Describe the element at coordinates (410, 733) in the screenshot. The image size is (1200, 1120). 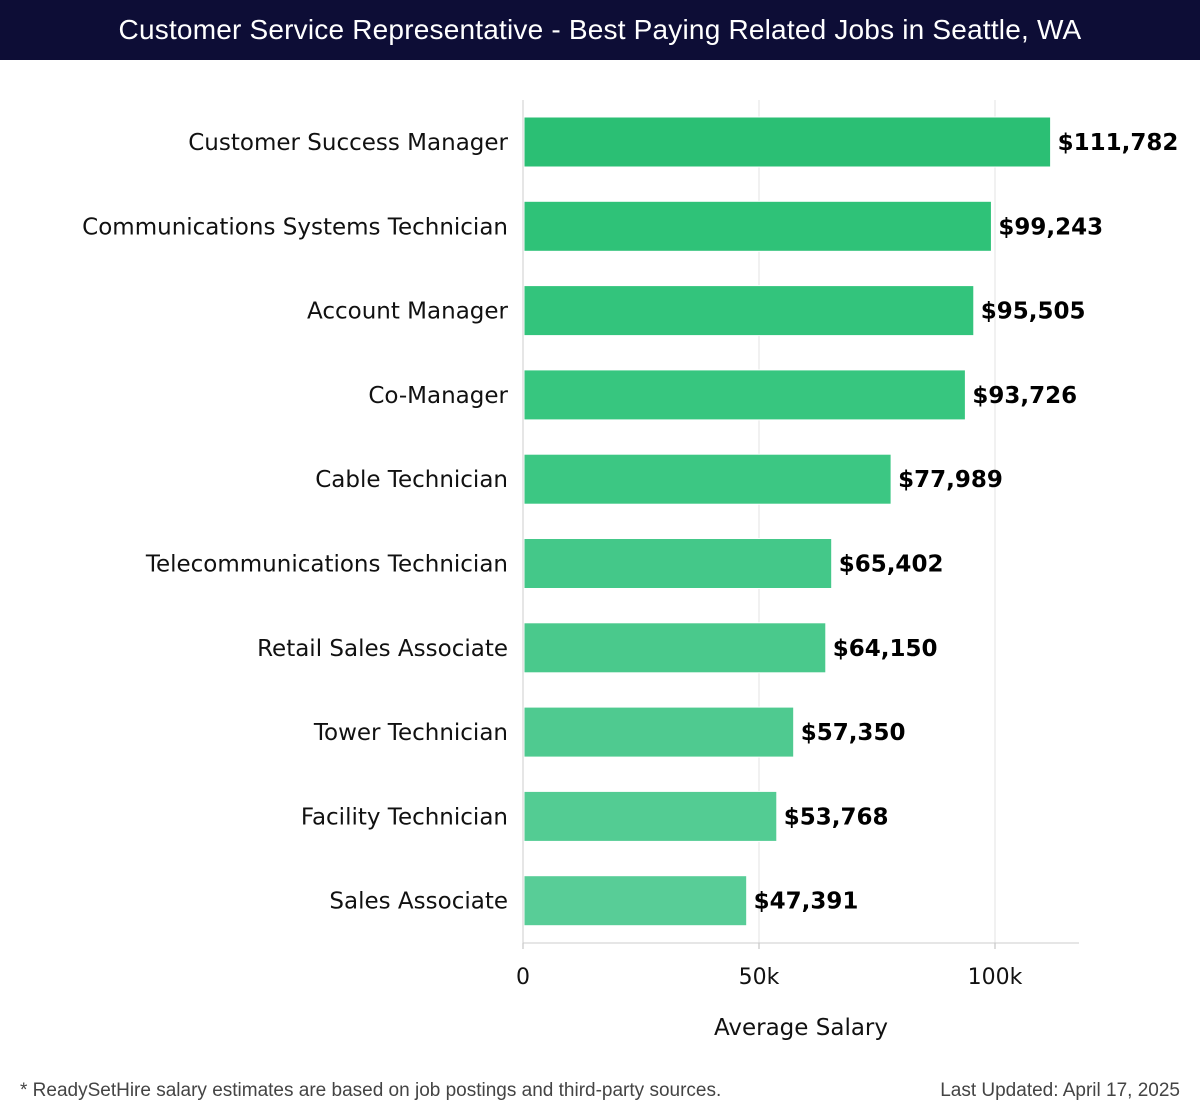
I see `category-label: Tower Technician` at that location.